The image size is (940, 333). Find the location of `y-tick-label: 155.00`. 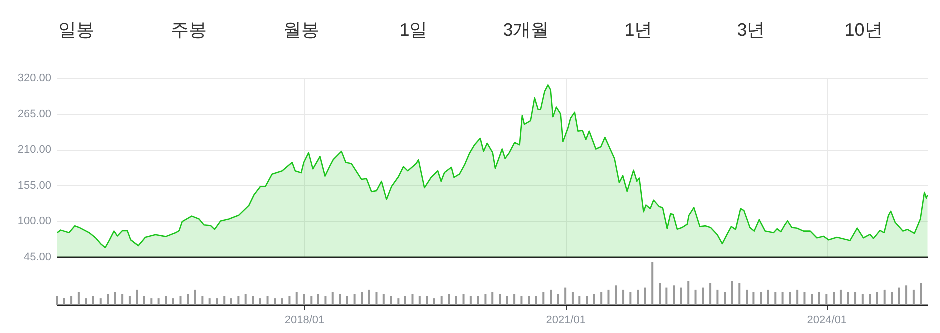

y-tick-label: 155.00 is located at coordinates (35, 186).